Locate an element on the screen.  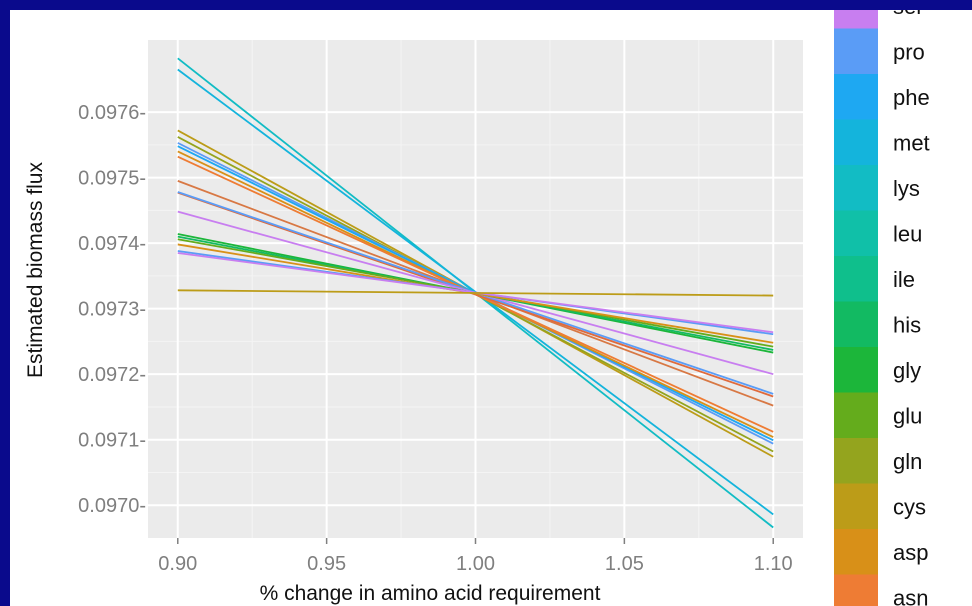
legend-label-lys: lys is located at coordinates (906, 188).